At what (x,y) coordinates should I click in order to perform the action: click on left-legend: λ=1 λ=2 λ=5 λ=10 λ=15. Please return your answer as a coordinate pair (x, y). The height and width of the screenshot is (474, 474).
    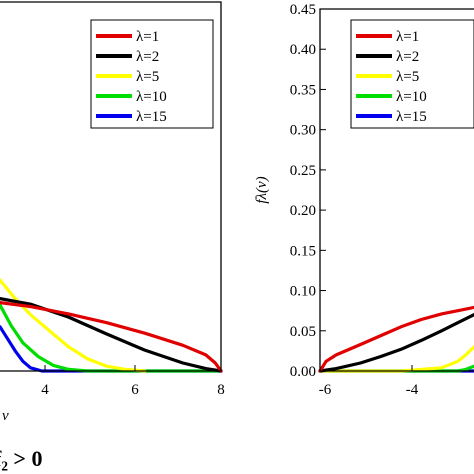
    Looking at the image, I should click on (152, 74).